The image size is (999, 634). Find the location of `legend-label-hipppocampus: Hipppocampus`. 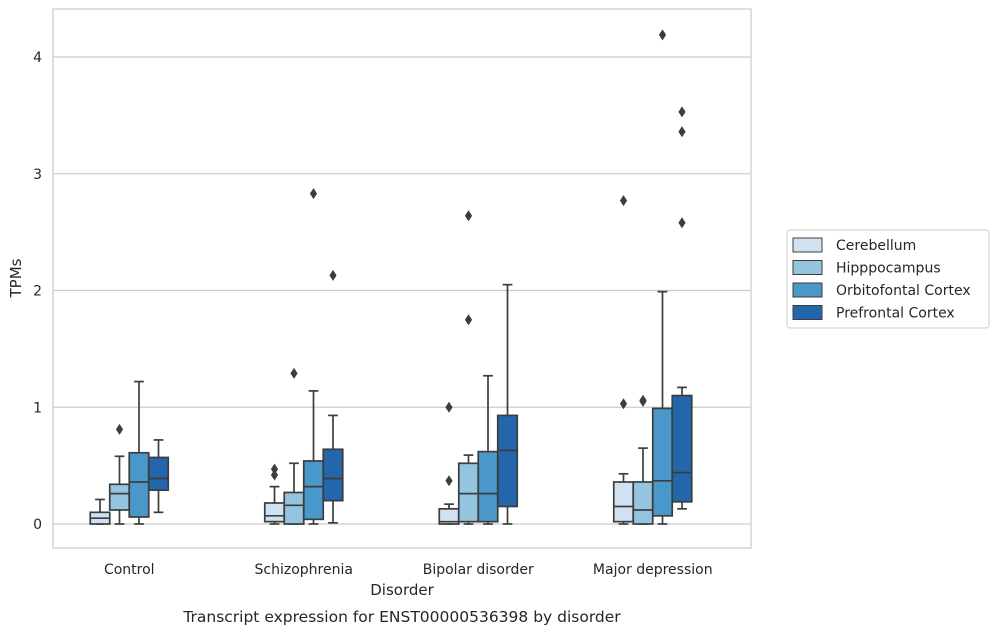

legend-label-hipppocampus: Hipppocampus is located at coordinates (888, 269).